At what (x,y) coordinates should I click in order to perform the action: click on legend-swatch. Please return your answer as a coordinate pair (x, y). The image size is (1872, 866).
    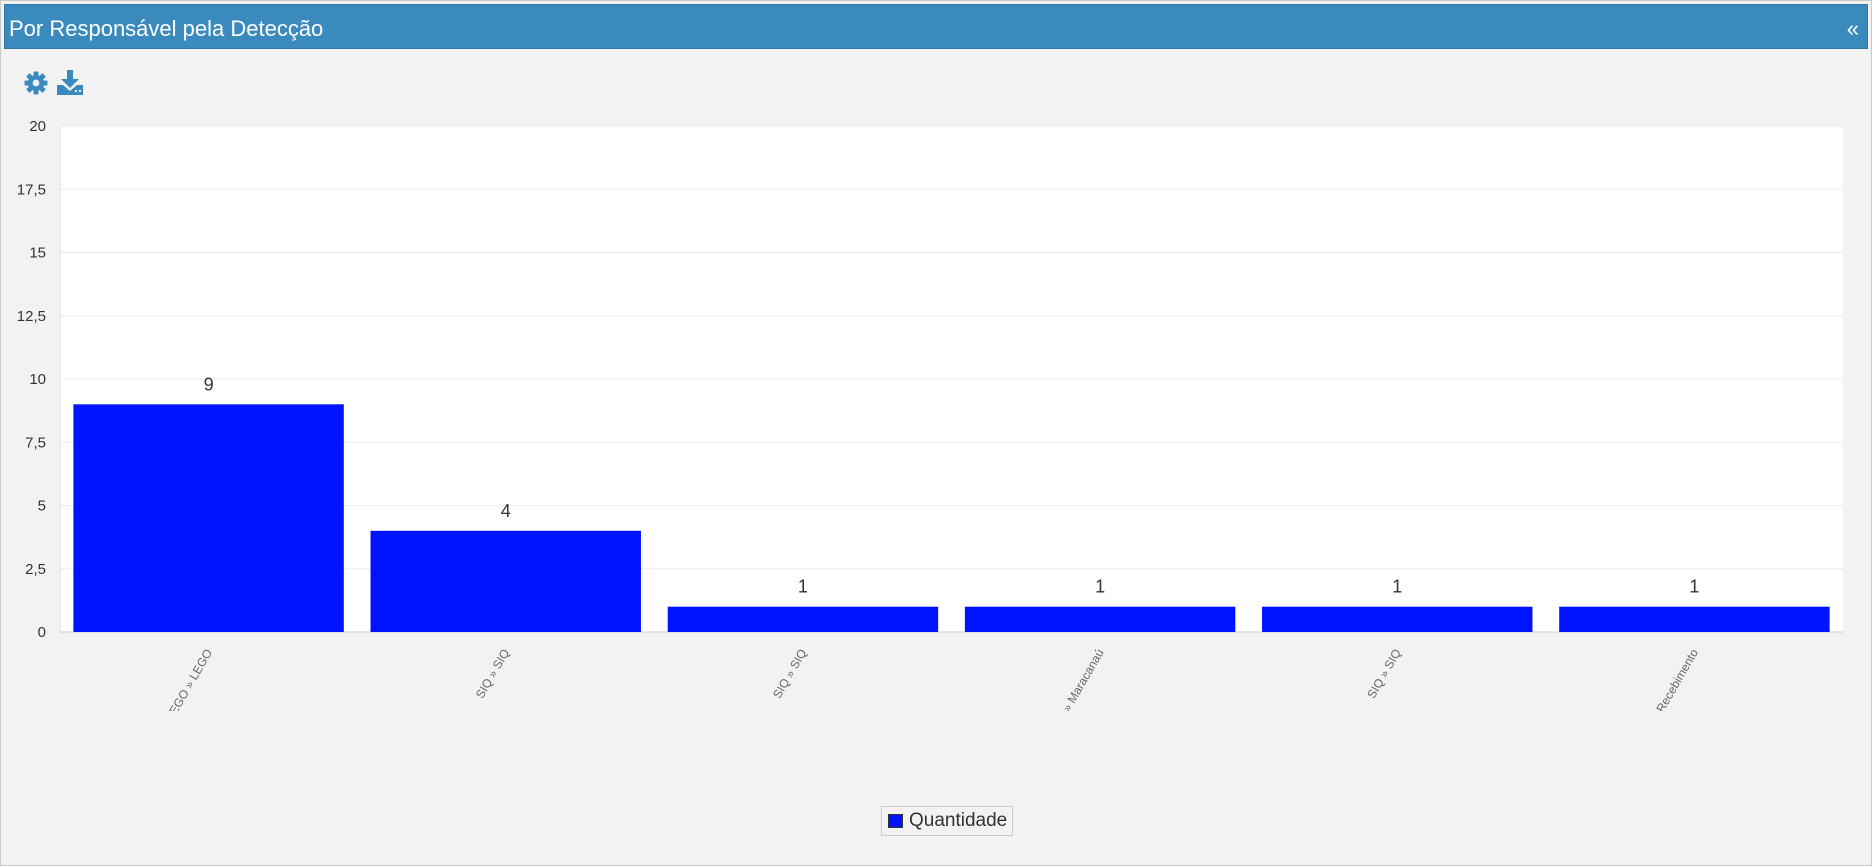
    Looking at the image, I should click on (895, 821).